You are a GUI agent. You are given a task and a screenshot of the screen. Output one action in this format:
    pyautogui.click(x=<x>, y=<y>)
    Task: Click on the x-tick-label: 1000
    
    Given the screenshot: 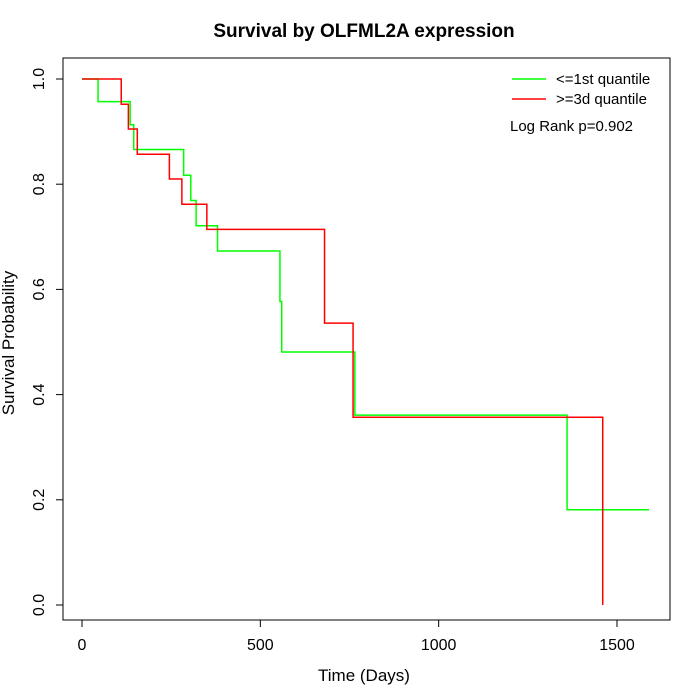 What is the action you would take?
    pyautogui.click(x=439, y=645)
    